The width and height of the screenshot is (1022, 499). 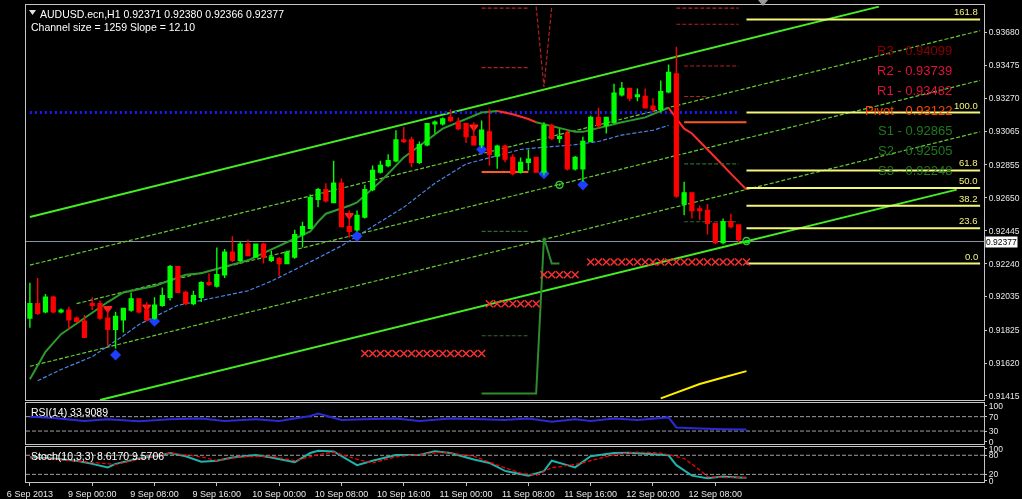 What do you see at coordinates (966, 105) in the screenshot?
I see `series-label: 100.0` at bounding box center [966, 105].